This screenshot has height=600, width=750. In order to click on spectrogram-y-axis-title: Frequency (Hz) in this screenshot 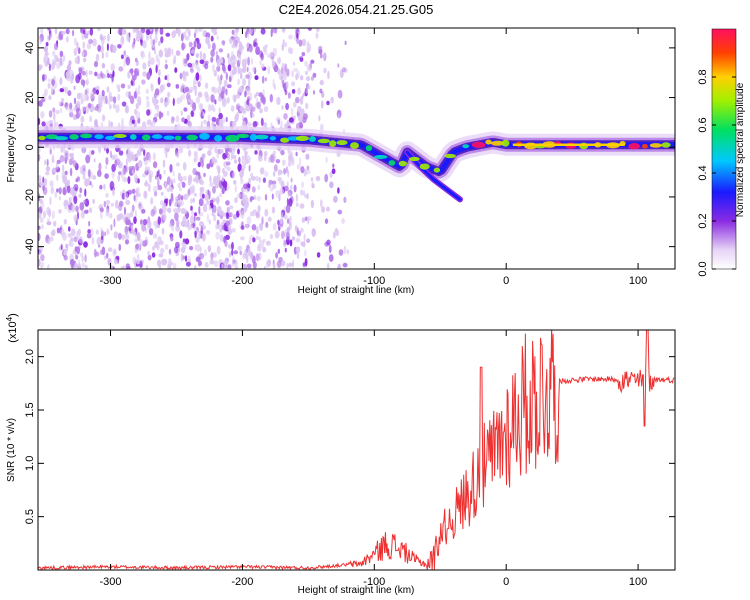, I will do `click(11, 148)`.